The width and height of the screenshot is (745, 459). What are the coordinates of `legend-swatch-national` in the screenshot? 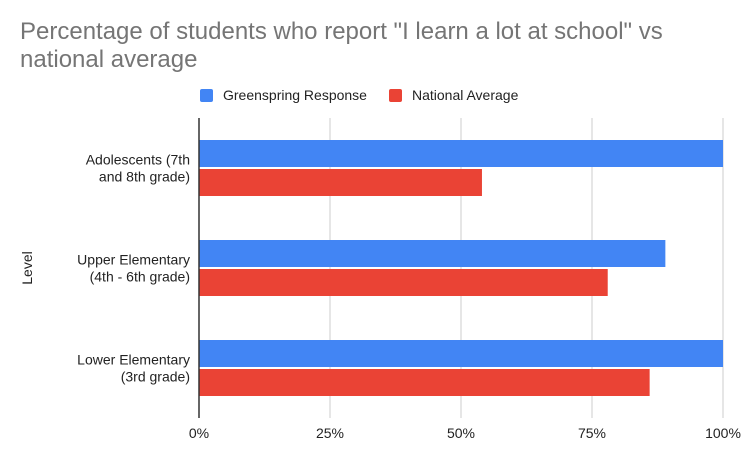 It's located at (395, 95).